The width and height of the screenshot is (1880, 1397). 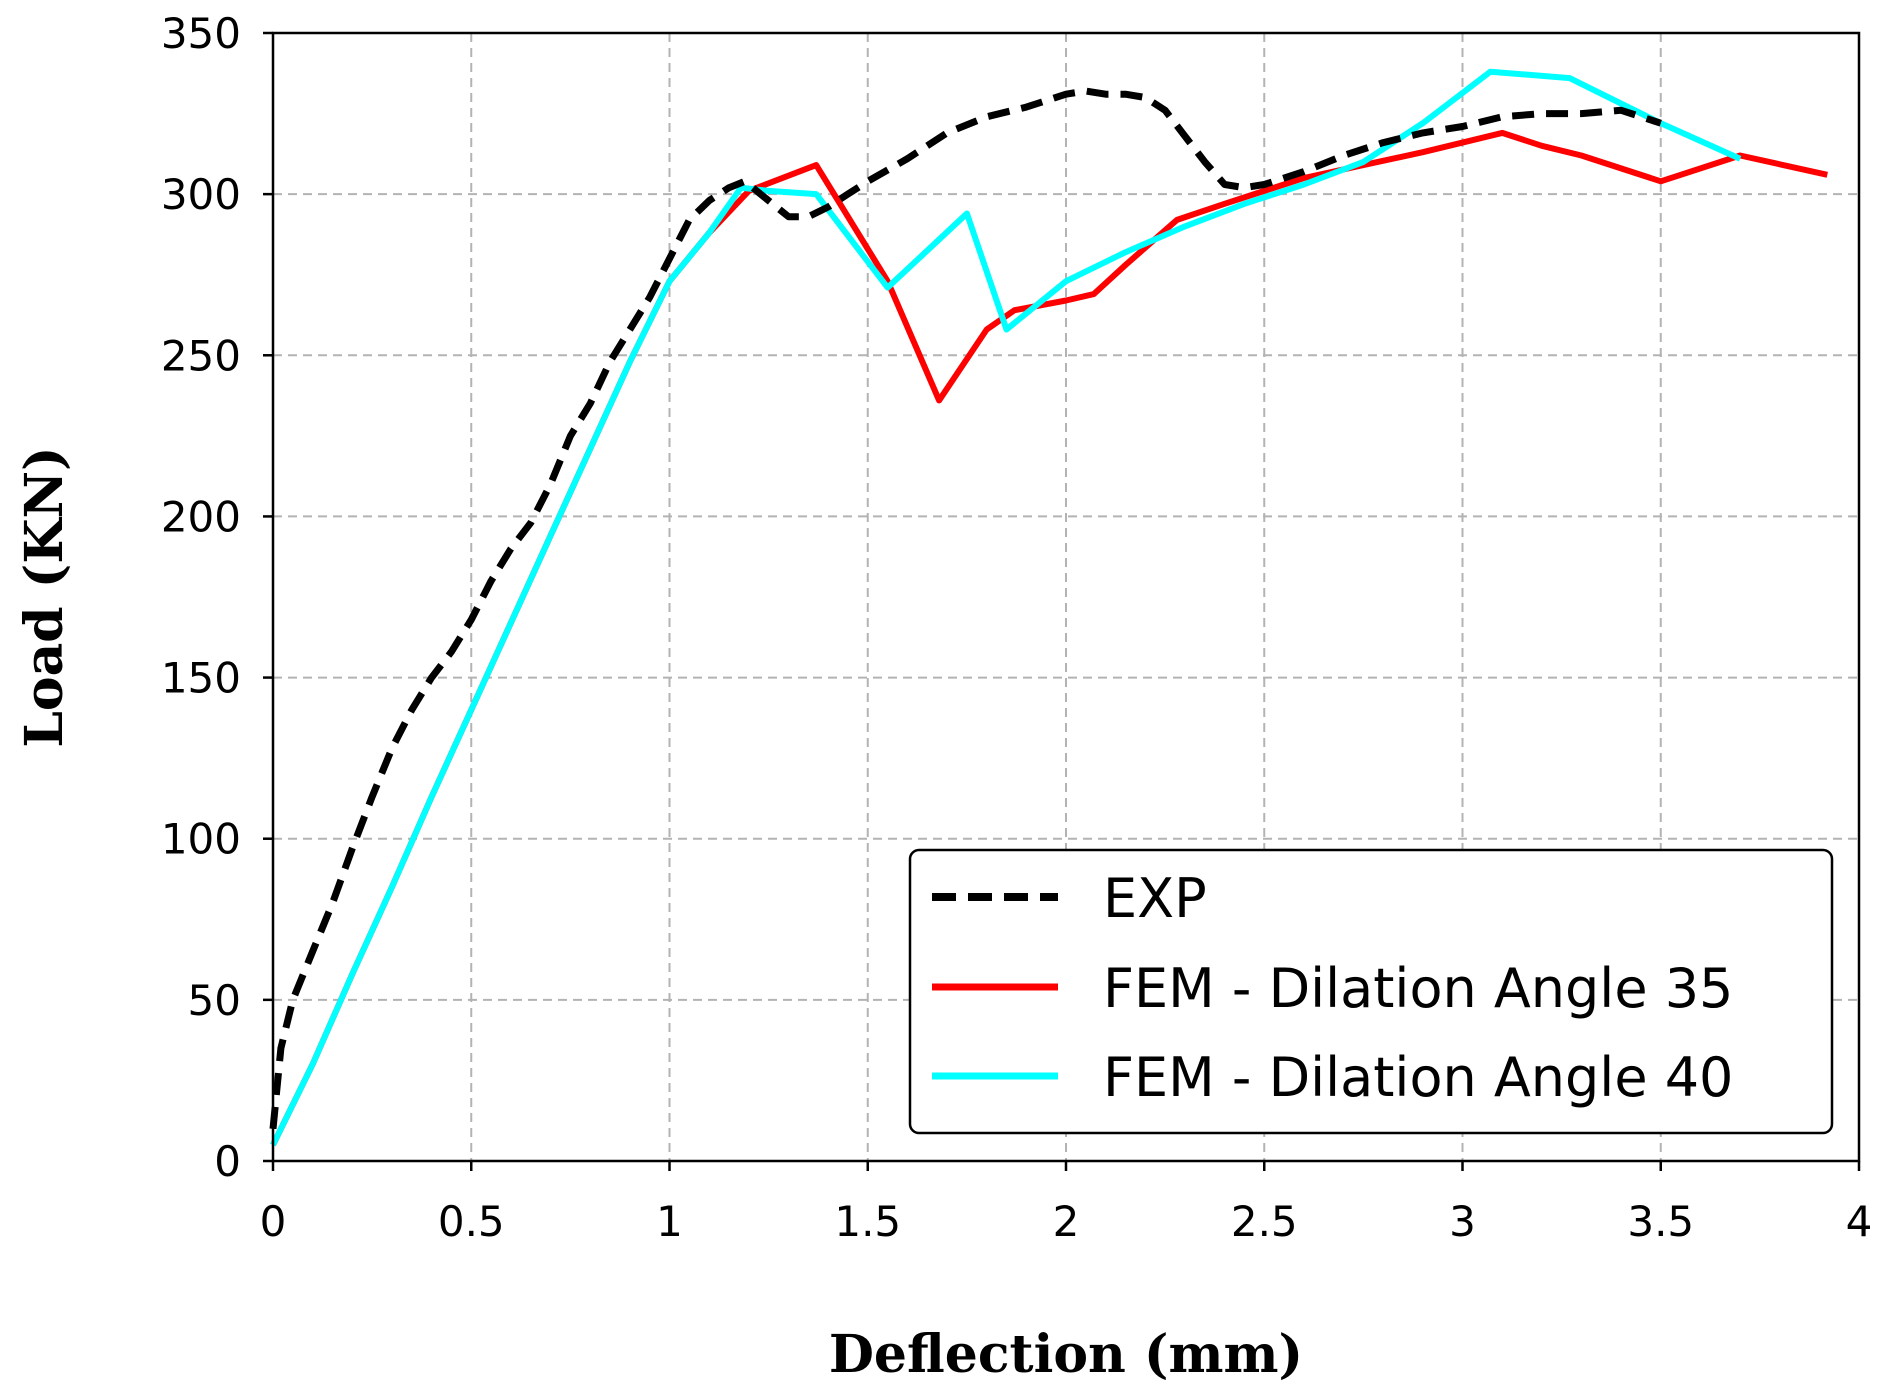 What do you see at coordinates (1660, 1221) in the screenshot?
I see `x-tick-label-3-5: 3.5` at bounding box center [1660, 1221].